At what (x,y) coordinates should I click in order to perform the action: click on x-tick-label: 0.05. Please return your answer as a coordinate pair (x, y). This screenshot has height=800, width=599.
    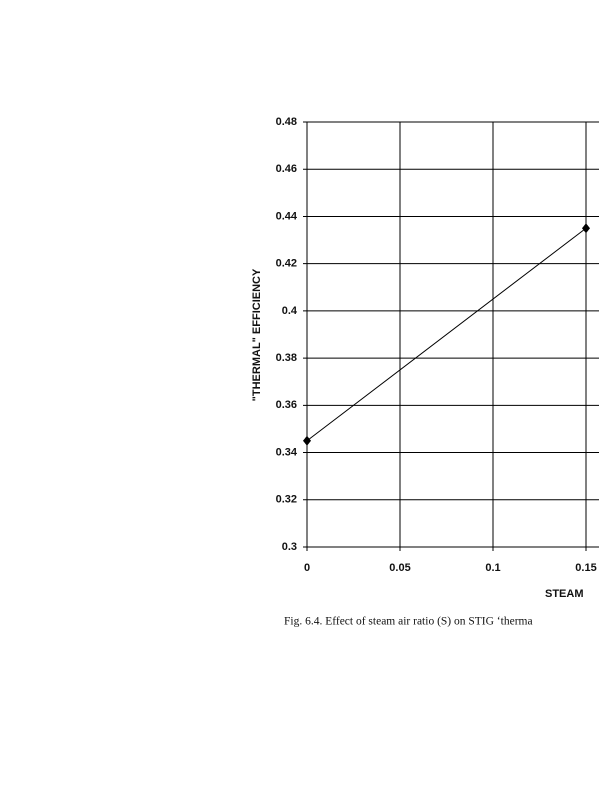
    Looking at the image, I should click on (399, 568).